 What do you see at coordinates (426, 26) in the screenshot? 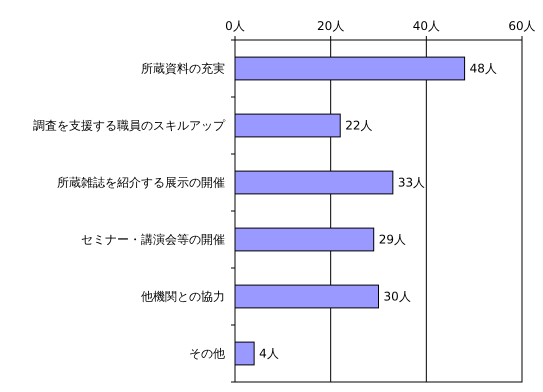
I see `x-tick-label: 40人` at bounding box center [426, 26].